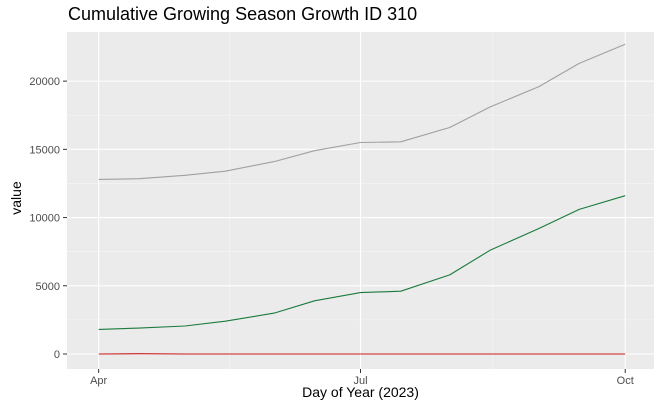 The image size is (661, 408). Describe the element at coordinates (98, 381) in the screenshot. I see `x-tick-label: Apr` at that location.